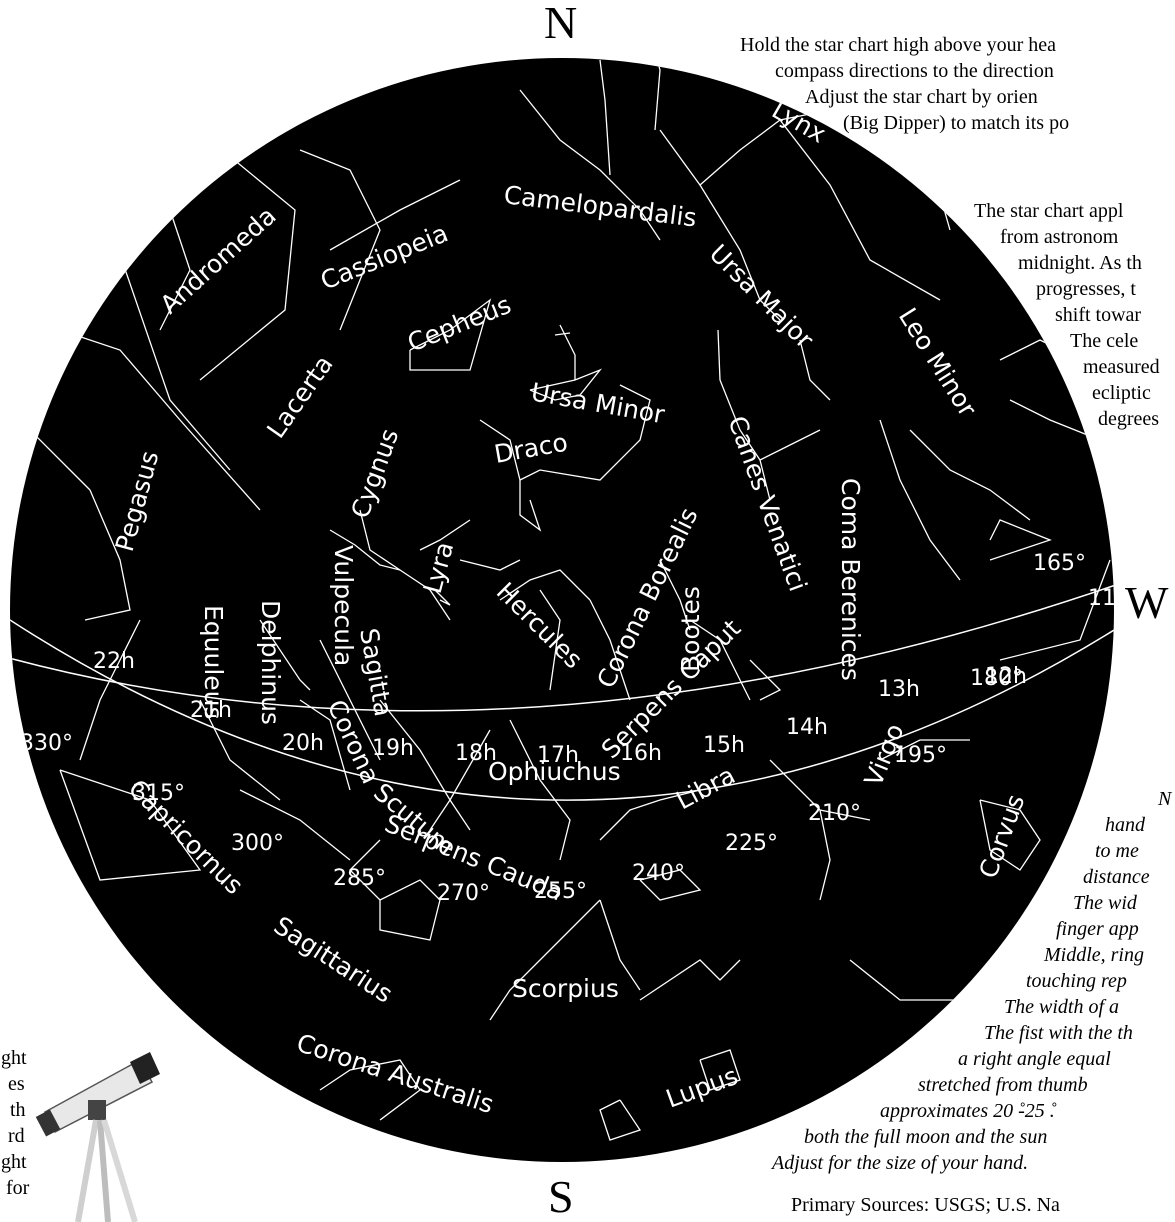  What do you see at coordinates (1129, 419) in the screenshot?
I see `instructions-mid-line-9: degrees` at bounding box center [1129, 419].